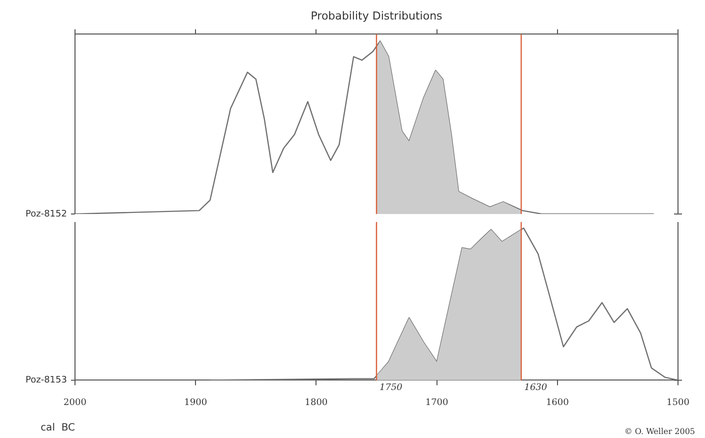 This screenshot has width=705, height=438. I want to click on x-tick-label: 1600, so click(558, 403).